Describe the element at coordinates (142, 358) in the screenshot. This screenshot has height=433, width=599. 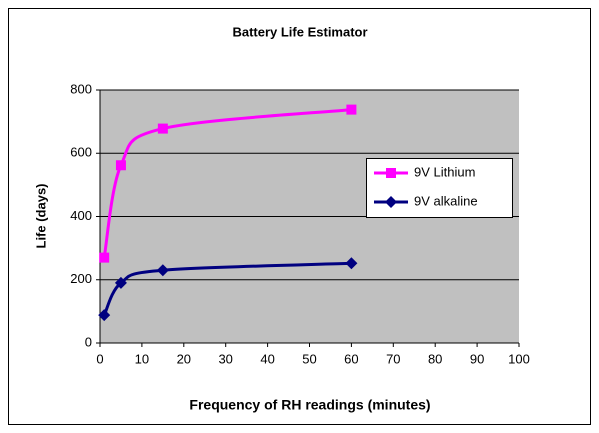
I see `x-tick-label: 10` at that location.